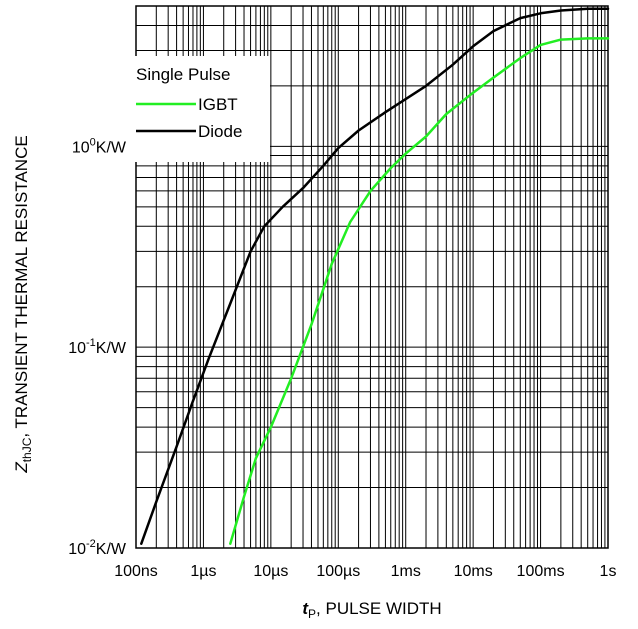  I want to click on y-axis-label: ZthJC, TRANSIENT THERMAL RESISTANCE, so click(23, 304).